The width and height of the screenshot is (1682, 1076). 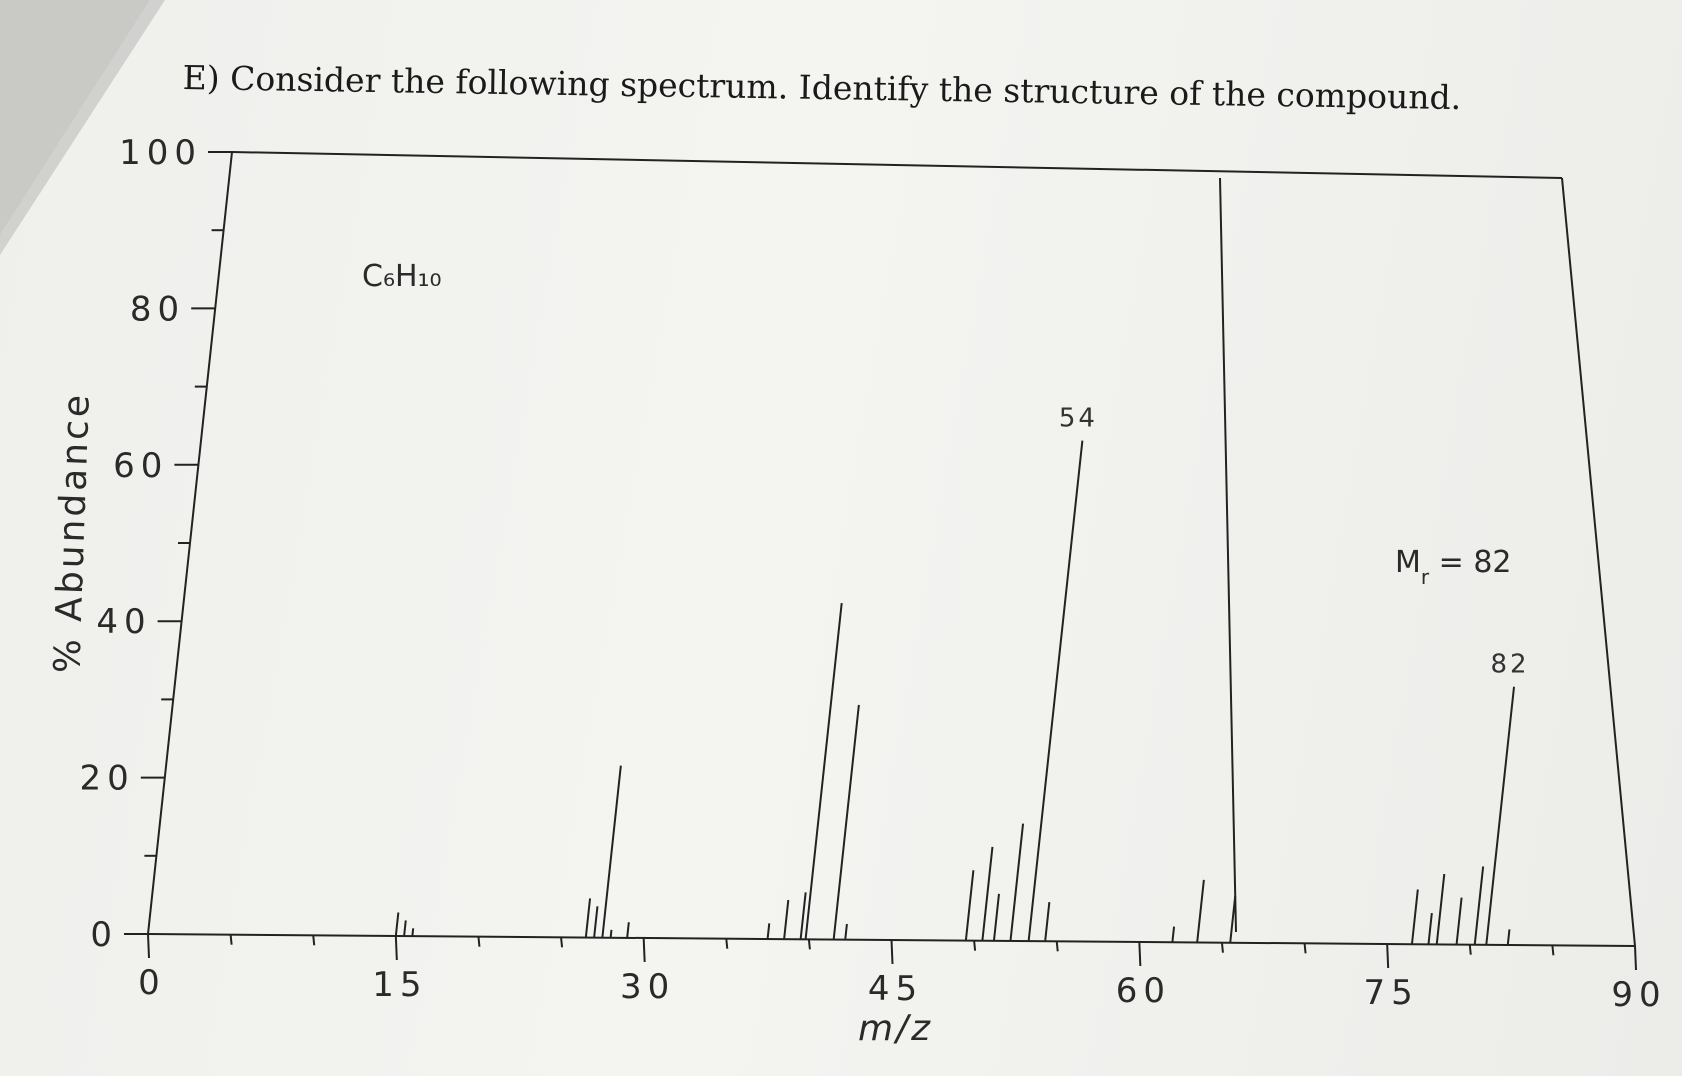 What do you see at coordinates (1509, 665) in the screenshot?
I see `peak-label: 82` at bounding box center [1509, 665].